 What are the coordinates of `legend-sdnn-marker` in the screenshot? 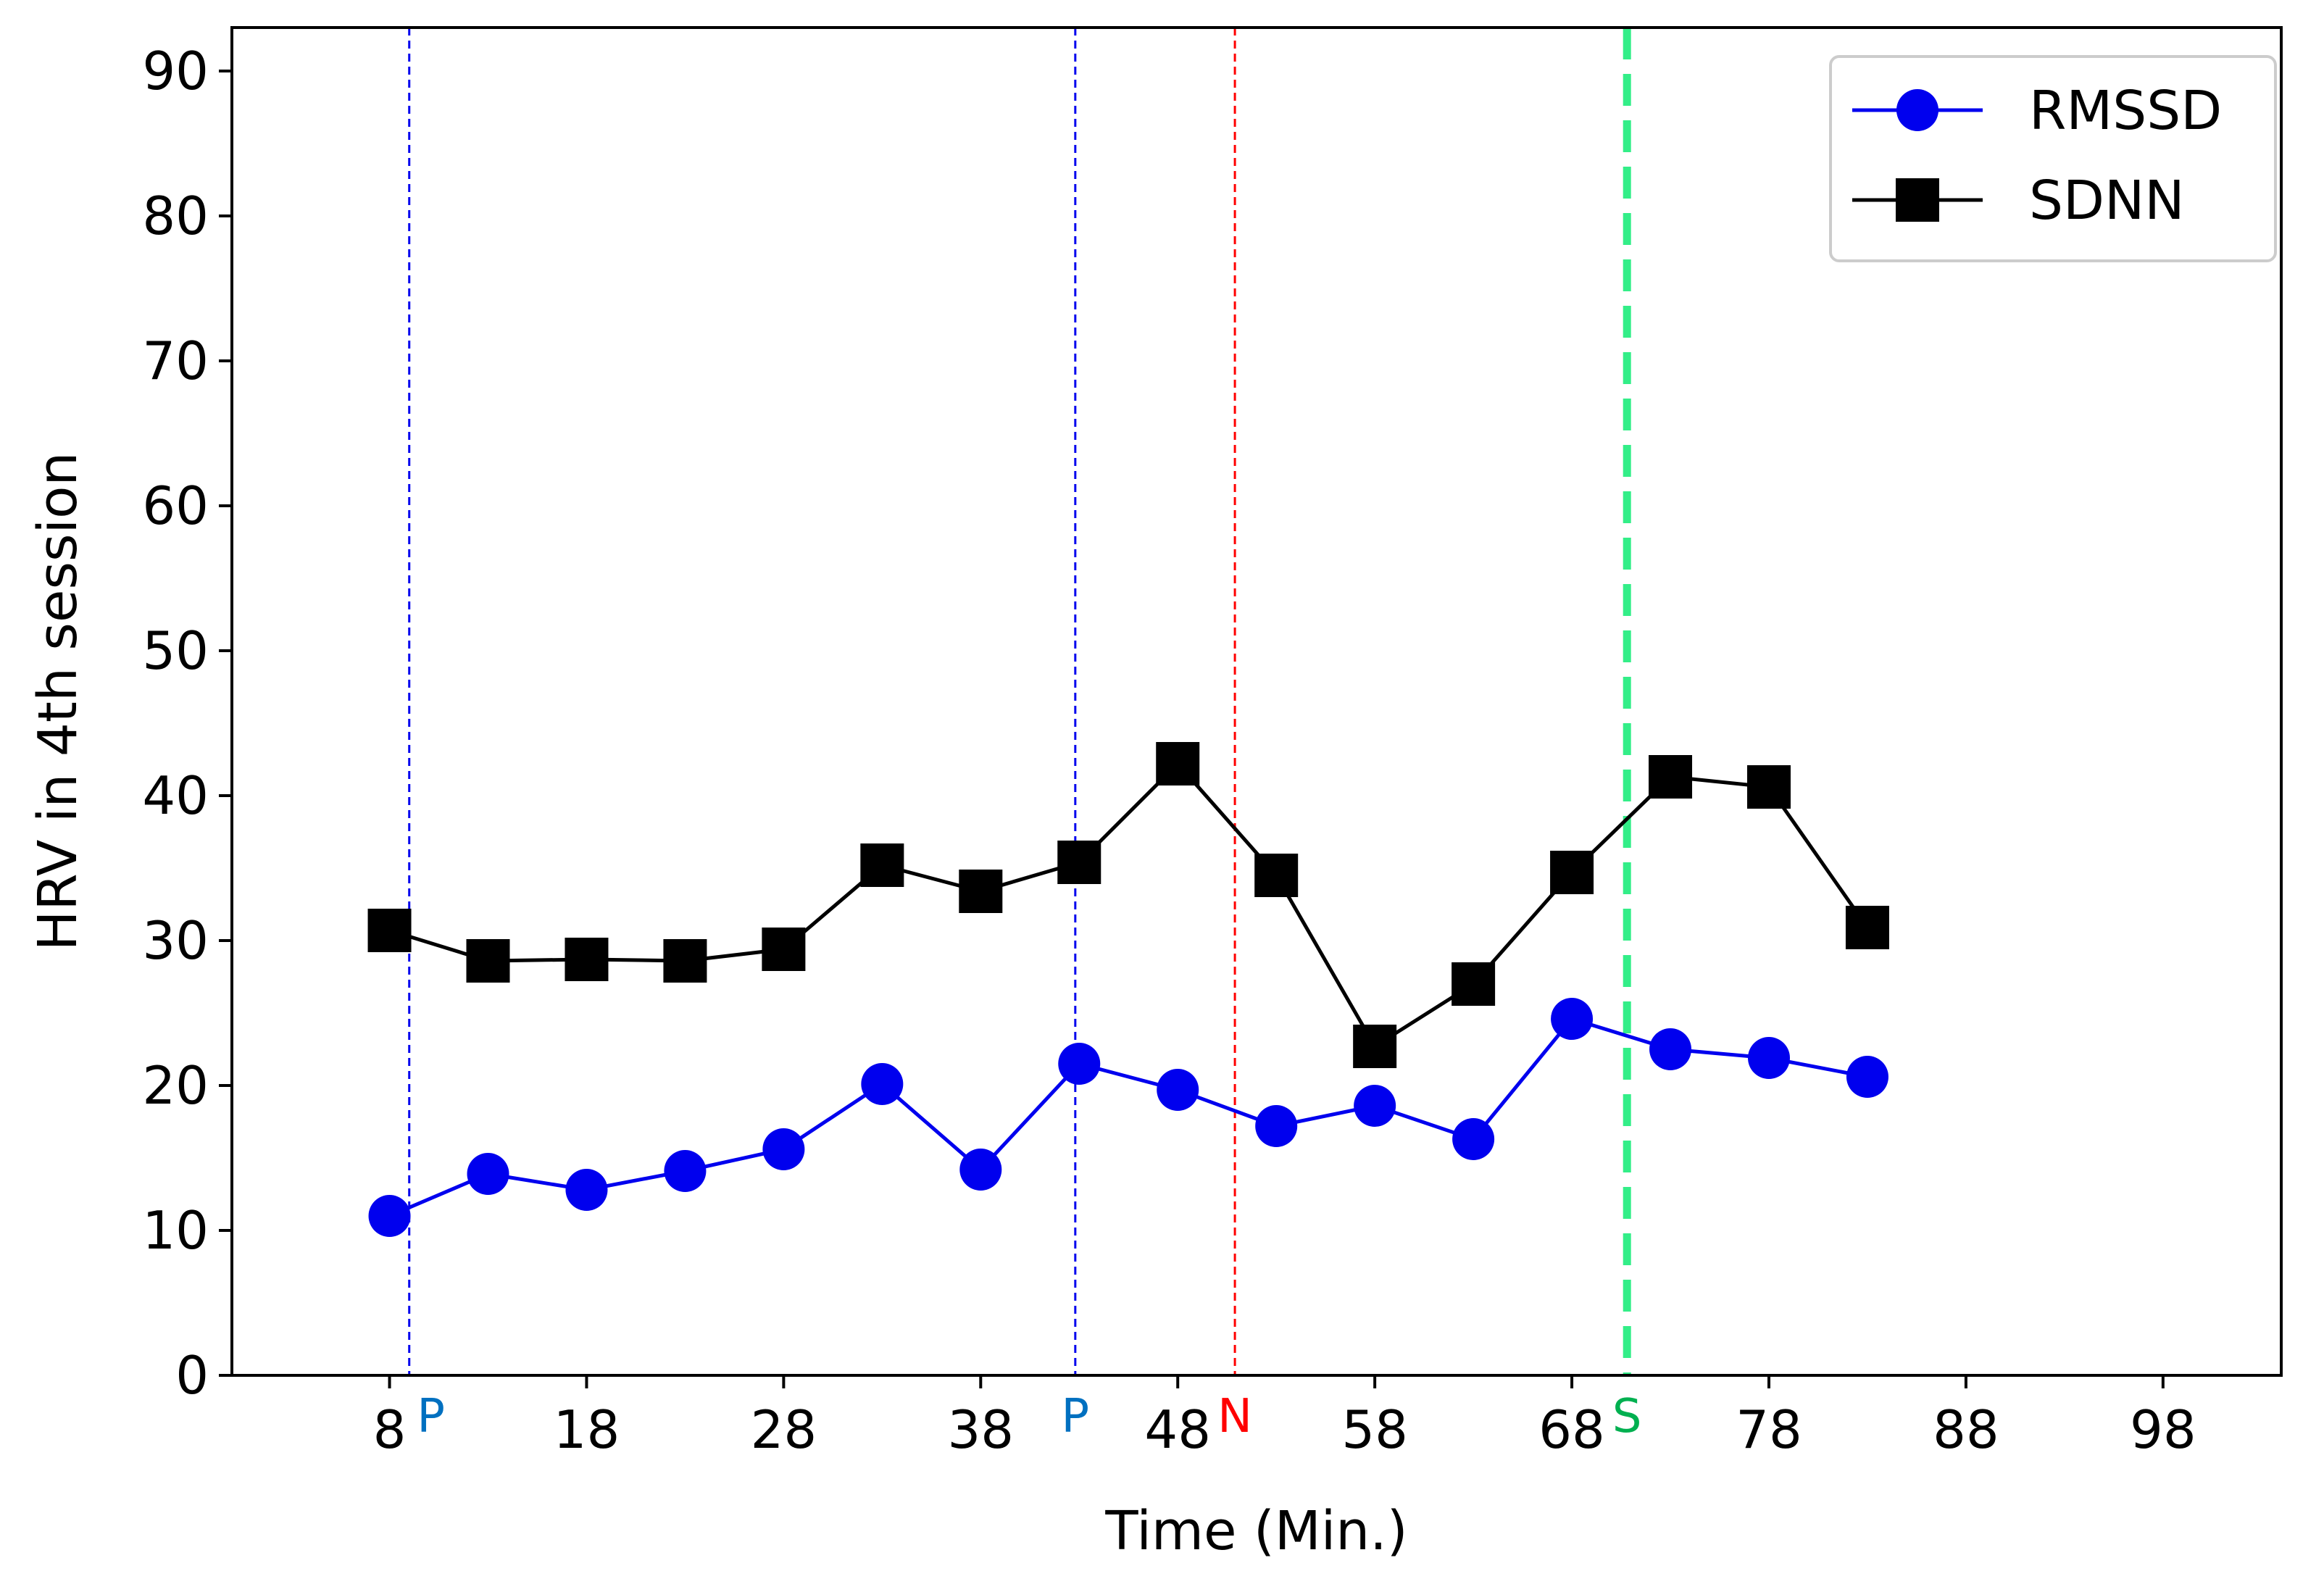 It's located at (1917, 200).